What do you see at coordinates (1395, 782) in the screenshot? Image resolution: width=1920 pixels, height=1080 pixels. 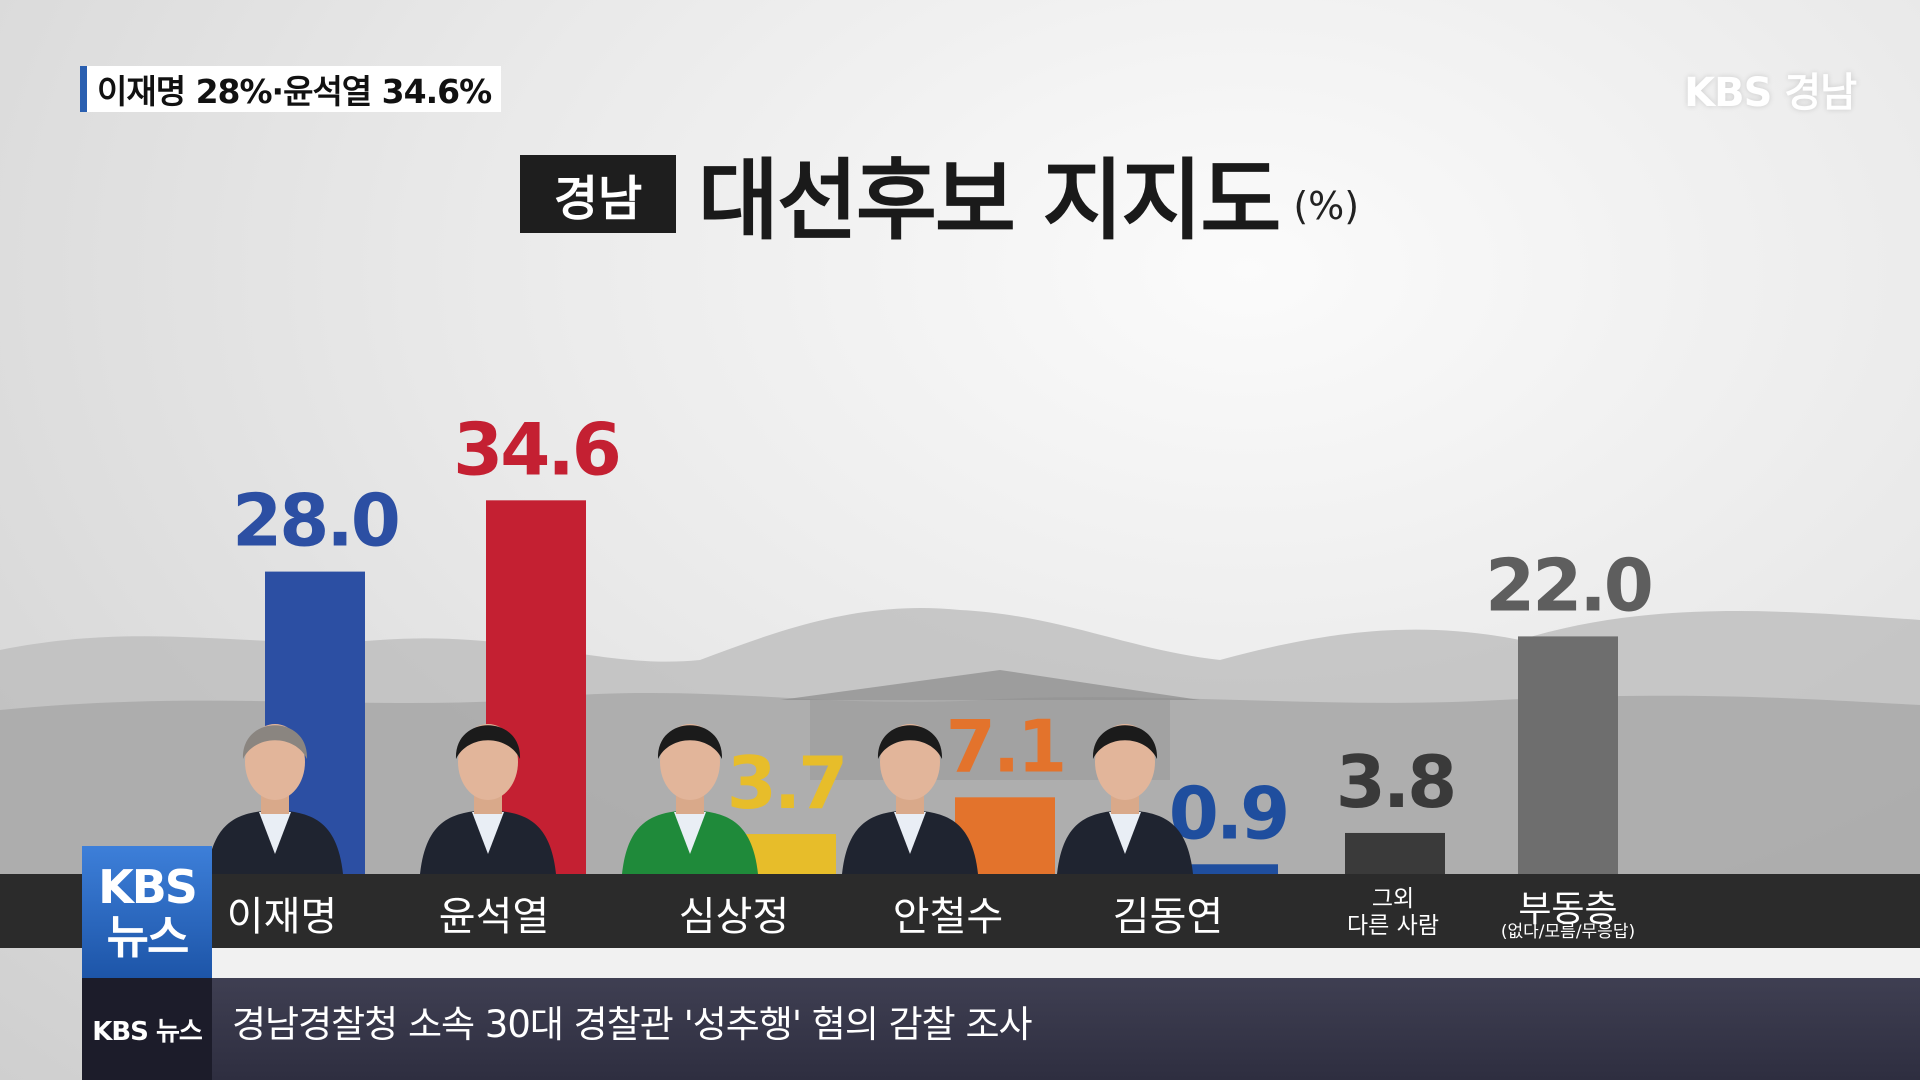 I see `value-label-6: 3.8` at bounding box center [1395, 782].